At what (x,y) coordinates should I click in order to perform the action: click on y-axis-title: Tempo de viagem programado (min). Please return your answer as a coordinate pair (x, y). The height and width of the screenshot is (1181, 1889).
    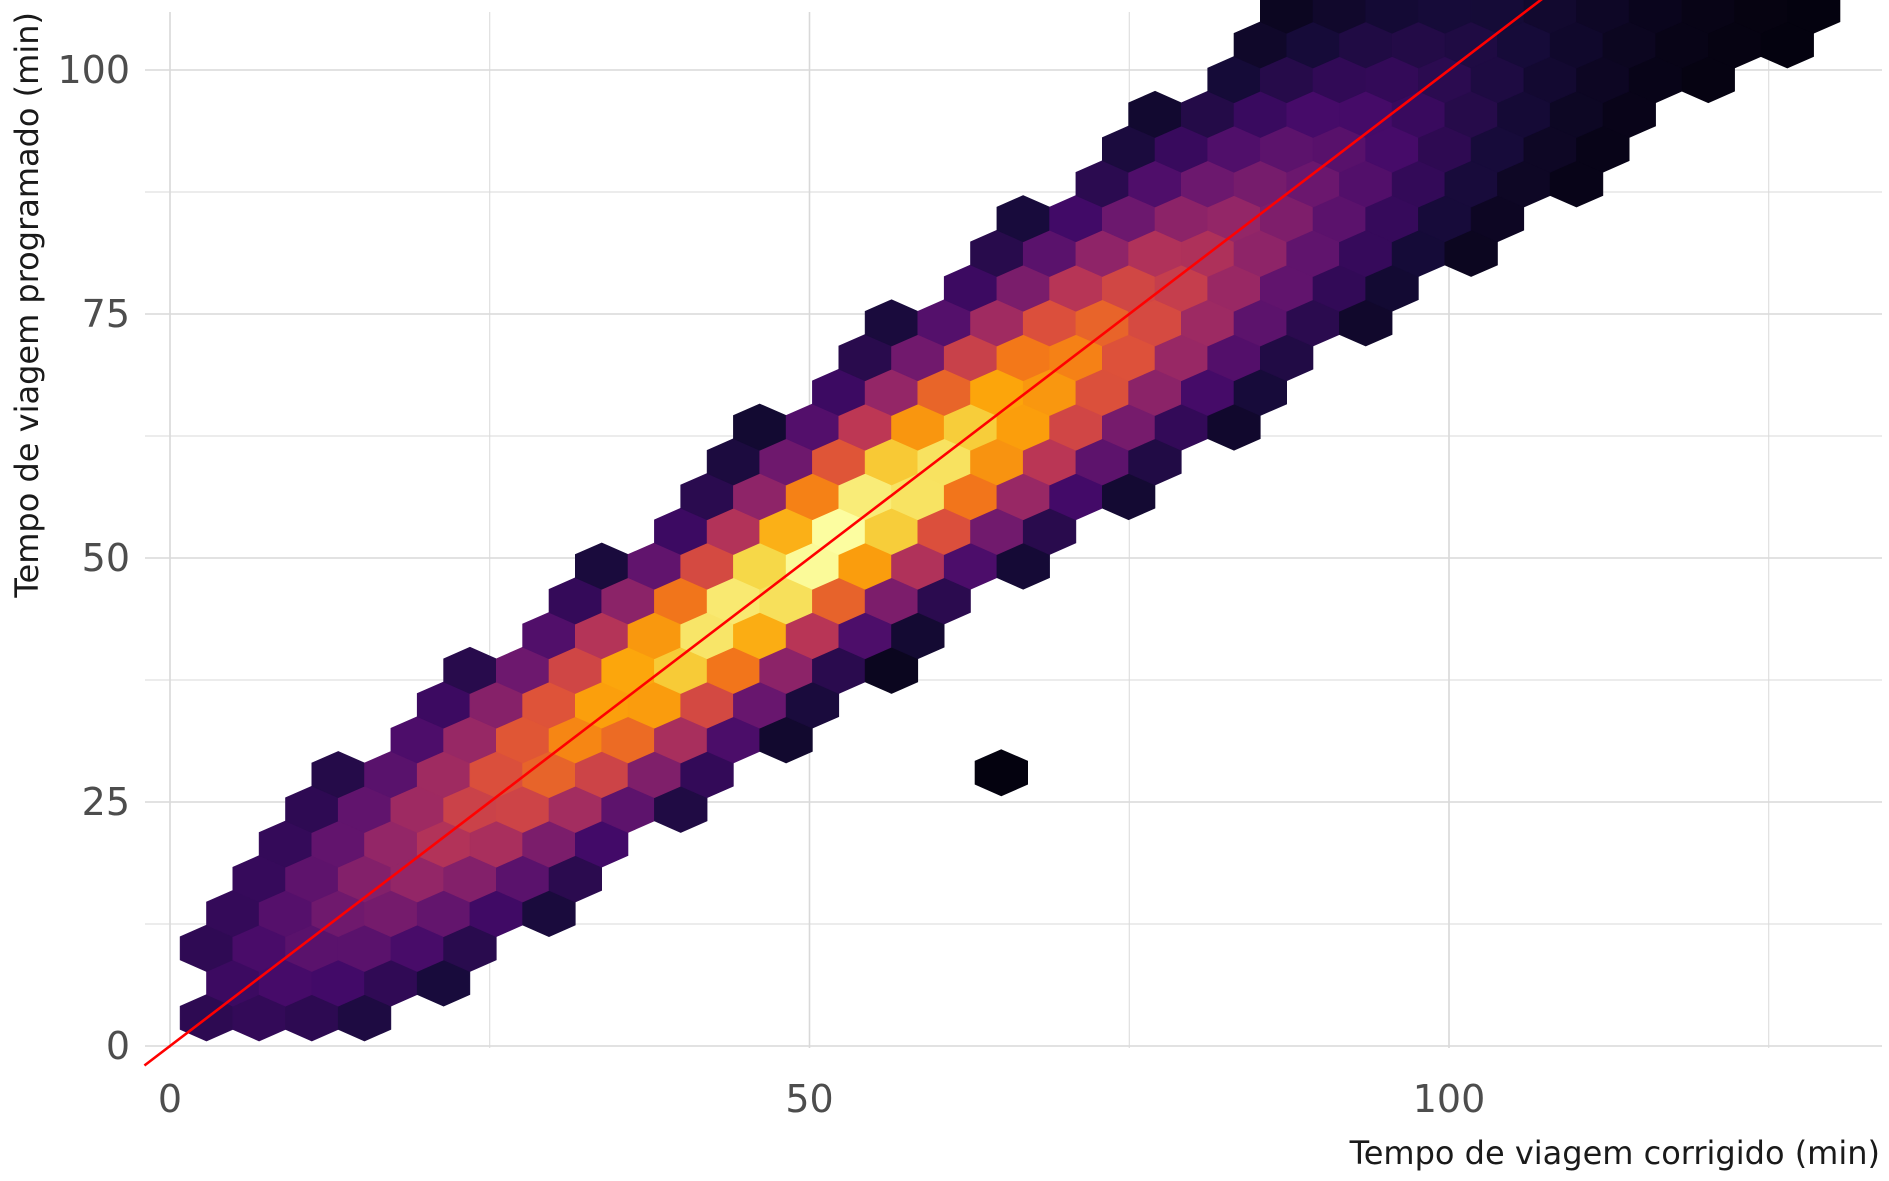
    Looking at the image, I should click on (27, 305).